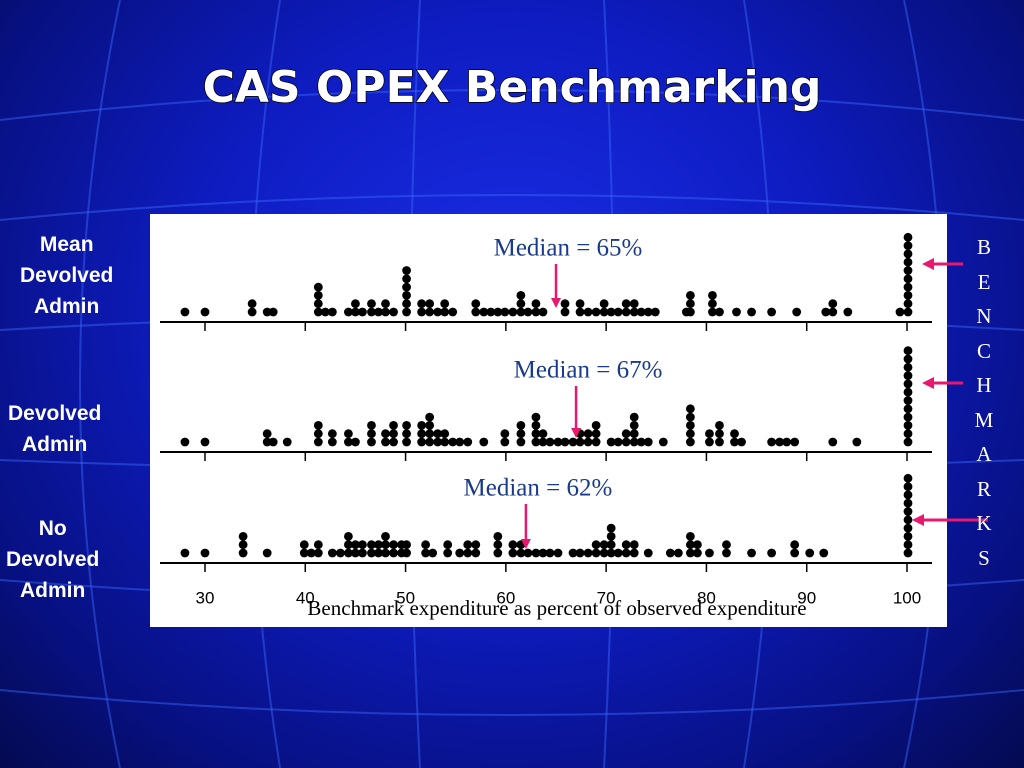  I want to click on x-tick-label: 40, so click(305, 597).